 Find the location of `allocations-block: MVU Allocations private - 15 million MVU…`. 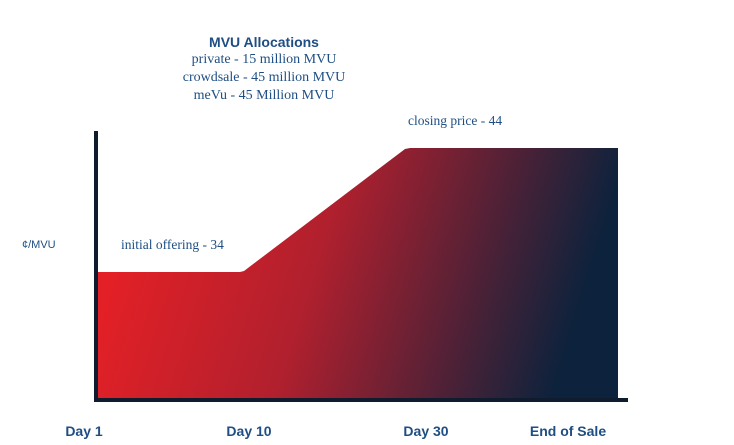

allocations-block: MVU Allocations private - 15 million MVU… is located at coordinates (264, 69).